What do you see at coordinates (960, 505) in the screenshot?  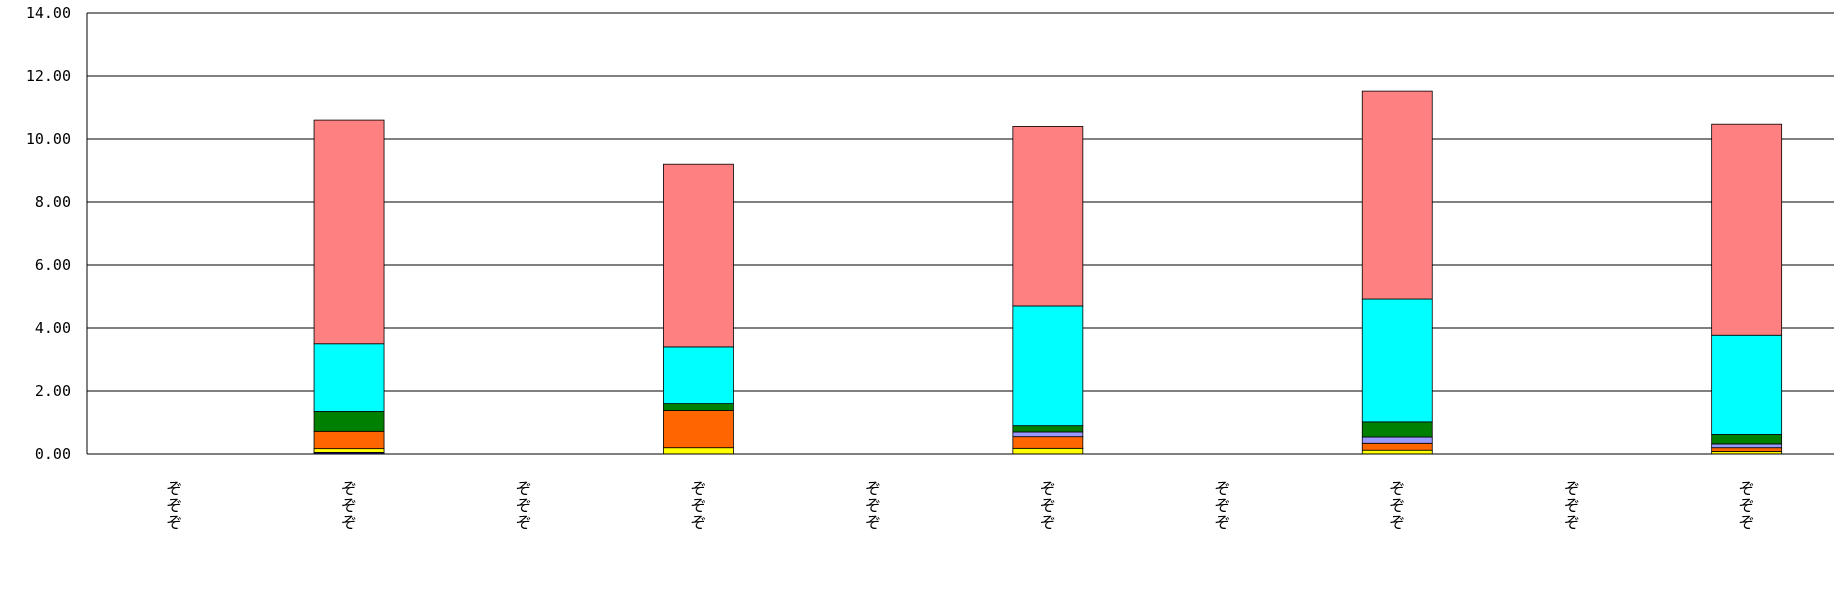 I see `x-axis-category-labels: ぞぞぞ ぞぞぞ ぞぞぞ ぞぞぞ ぞぞぞ ぞぞぞ ぞぞぞ ぞぞぞ ぞぞぞ ぞぞぞ` at bounding box center [960, 505].